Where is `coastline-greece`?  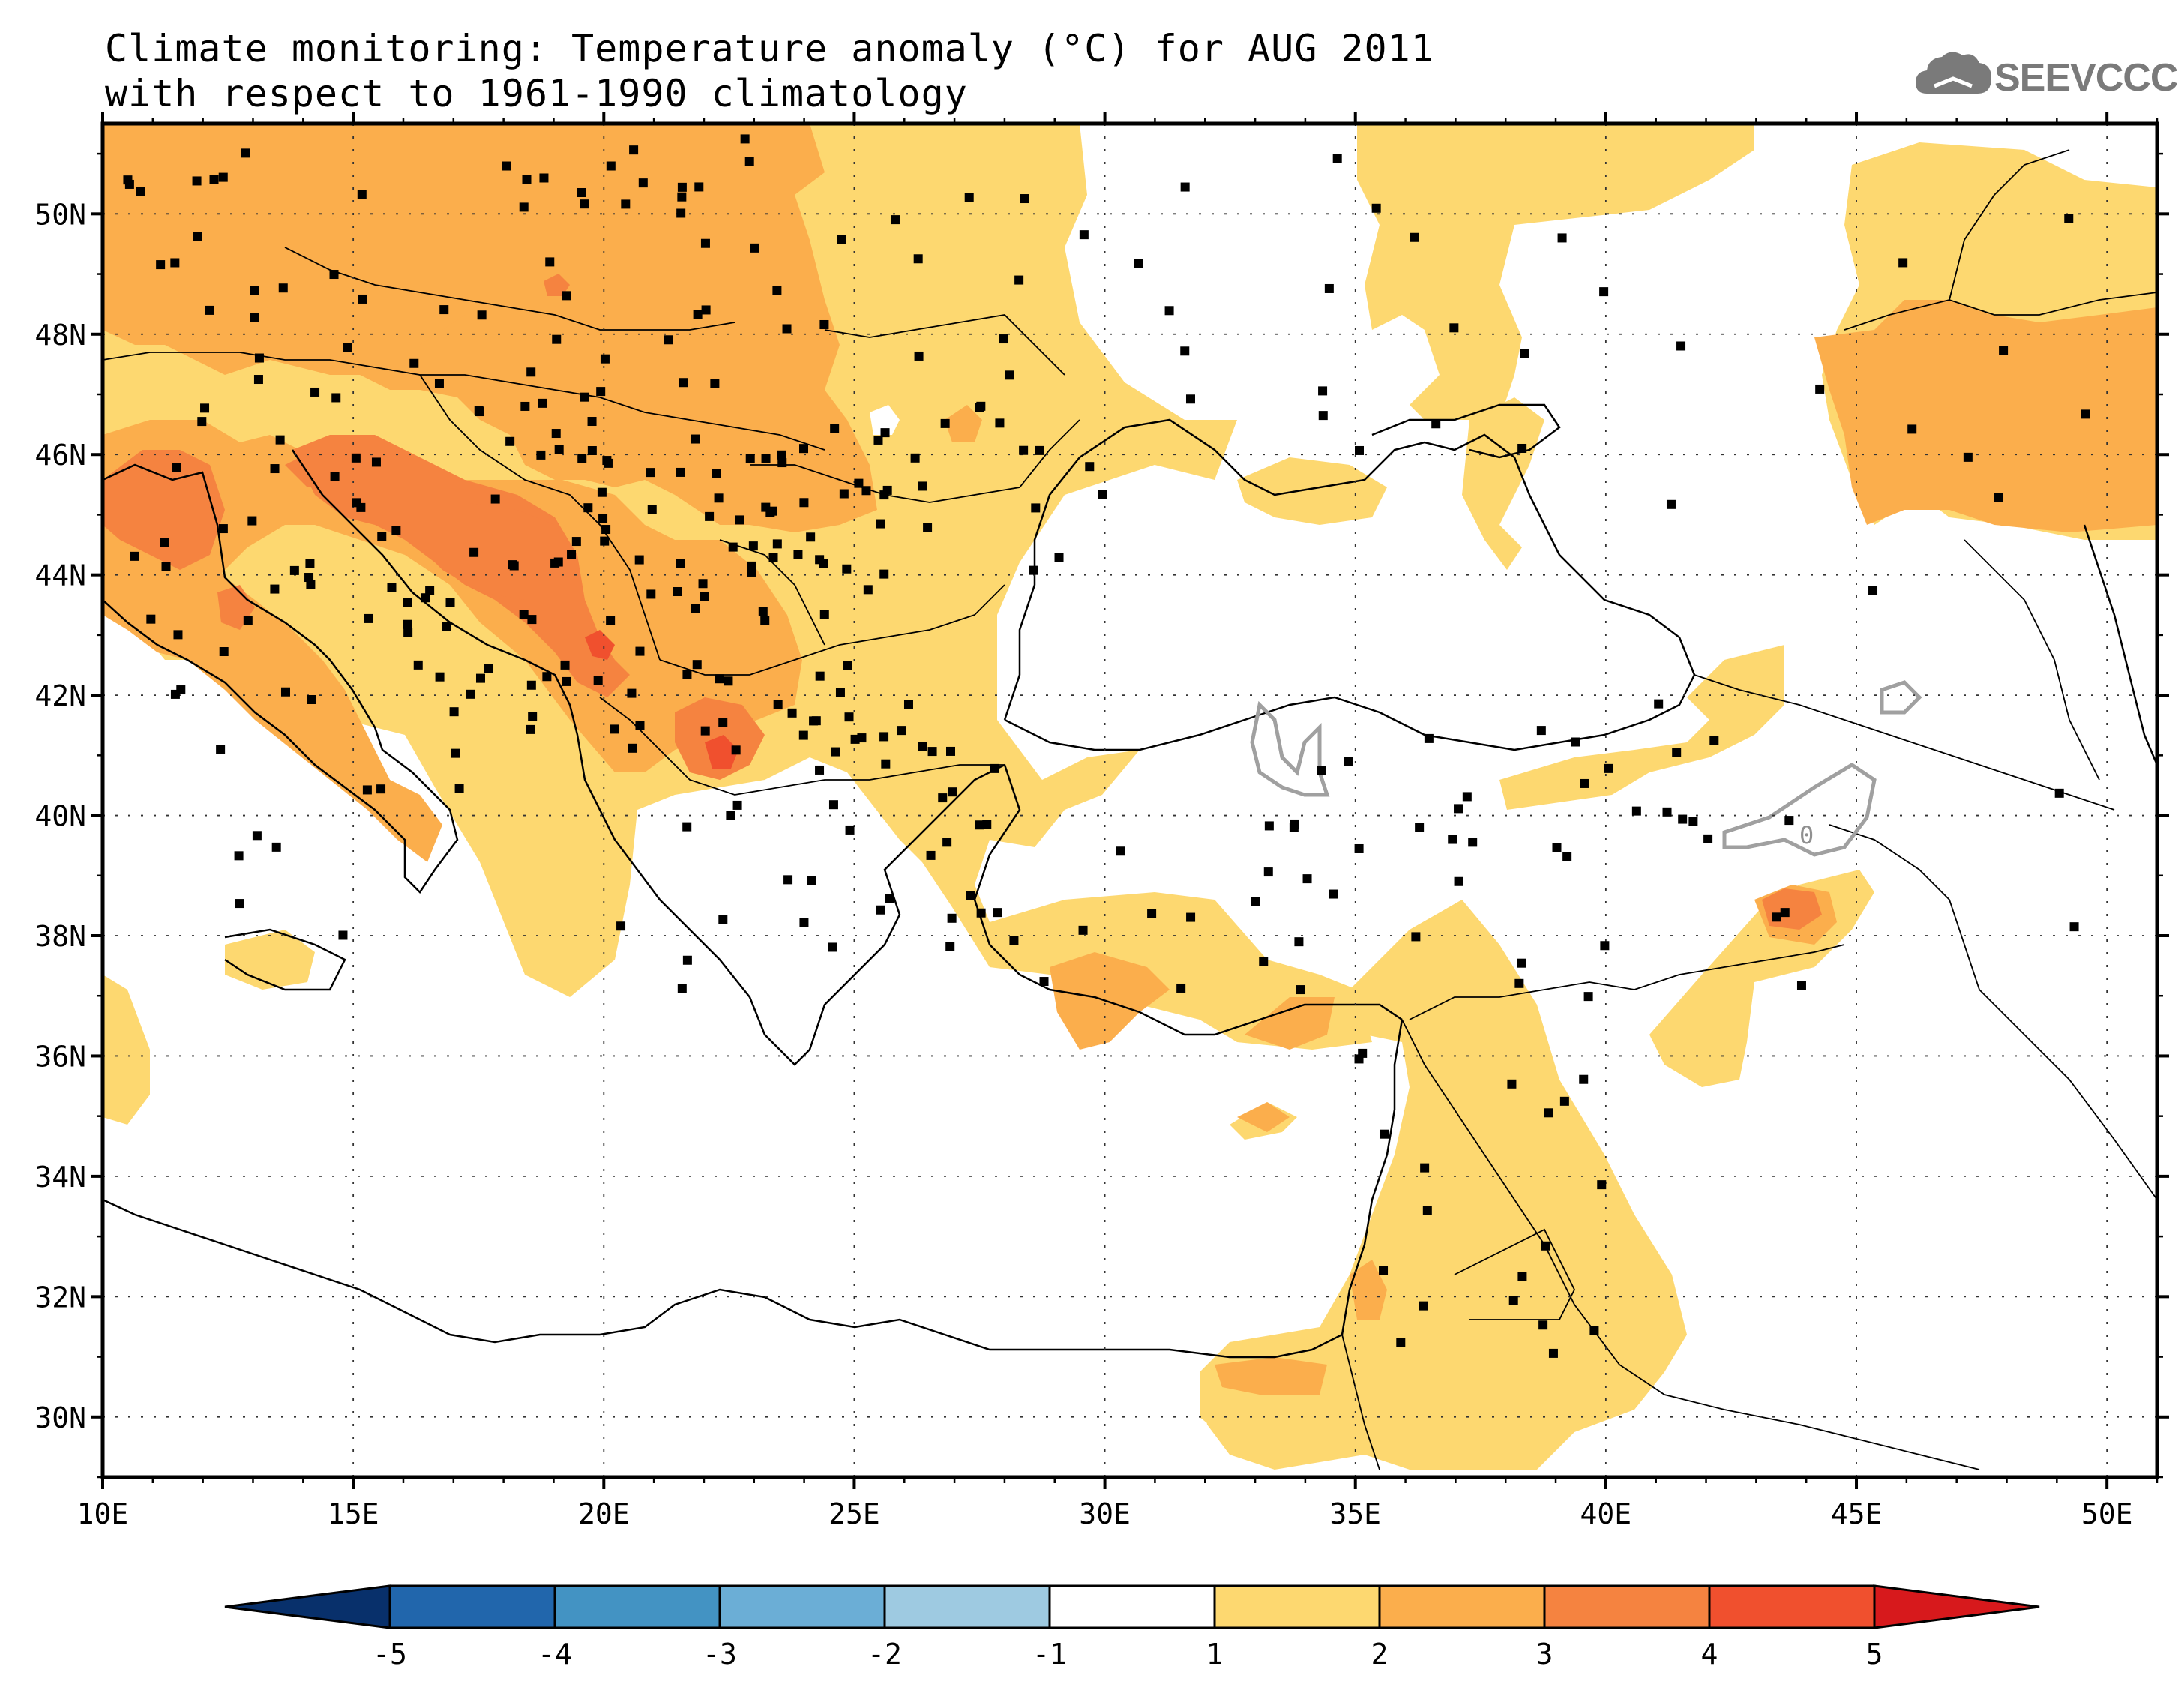
coastline-greece is located at coordinates (876, 914).